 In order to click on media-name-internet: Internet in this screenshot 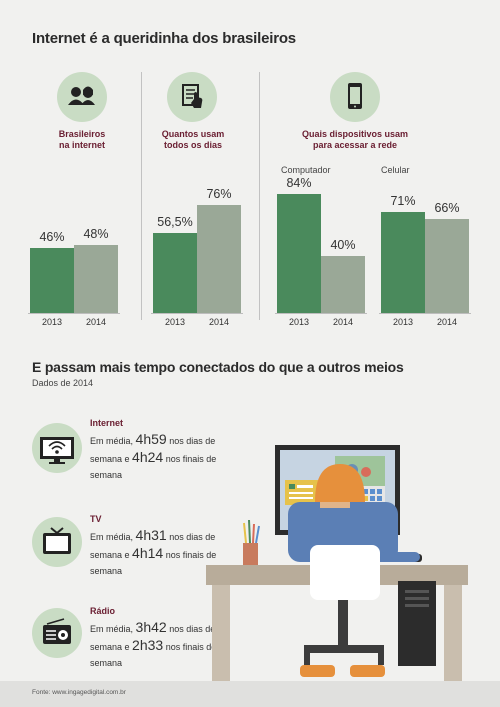, I will do `click(107, 423)`.